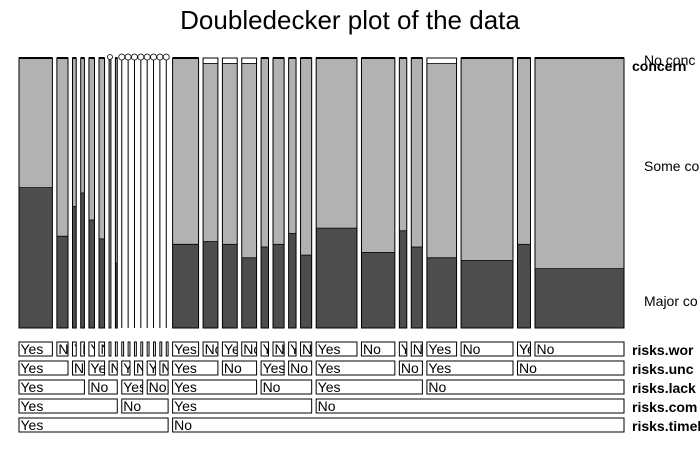  Describe the element at coordinates (663, 350) in the screenshot. I see `factor-name-label: risks.wor` at that location.